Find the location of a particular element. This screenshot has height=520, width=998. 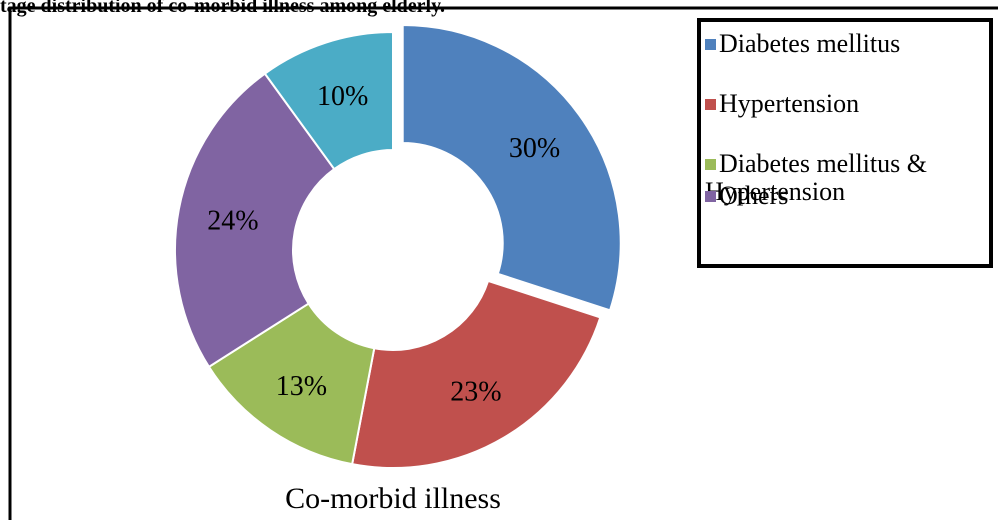

chart-subtitle: Co-morbid illness is located at coordinates (393, 498).